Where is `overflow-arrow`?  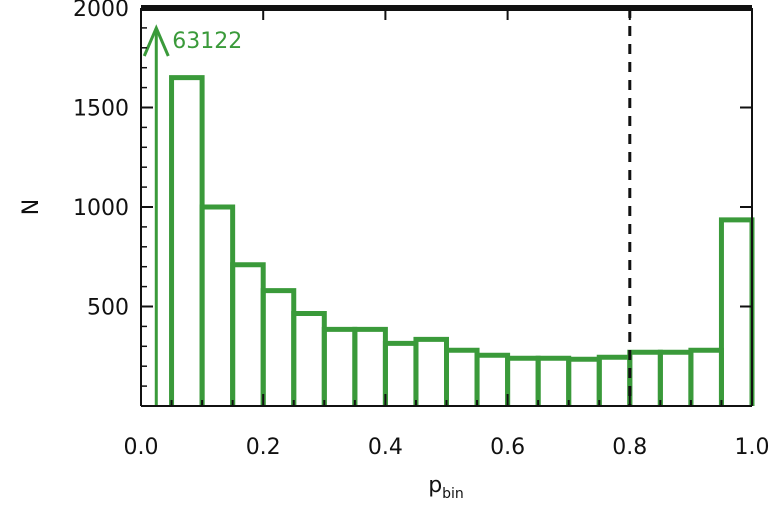 overflow-arrow is located at coordinates (156, 215).